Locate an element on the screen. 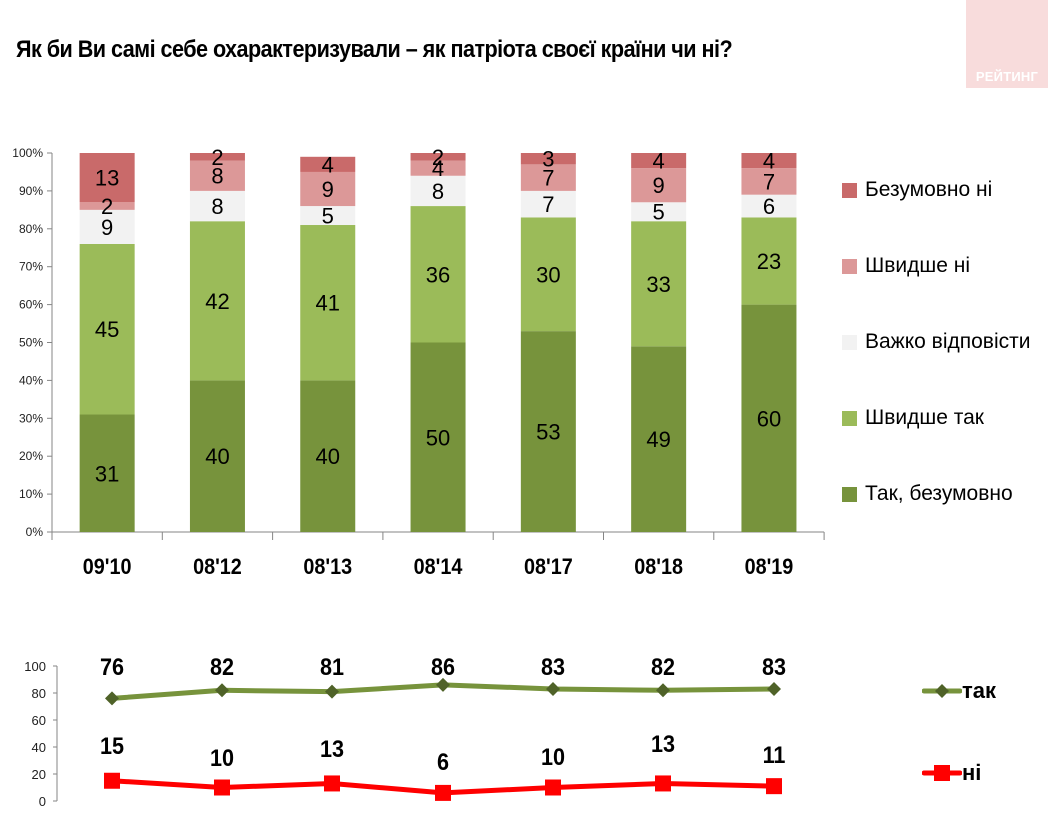 The image size is (1048, 823). legend-item: Так, безумовно is located at coordinates (927, 494).